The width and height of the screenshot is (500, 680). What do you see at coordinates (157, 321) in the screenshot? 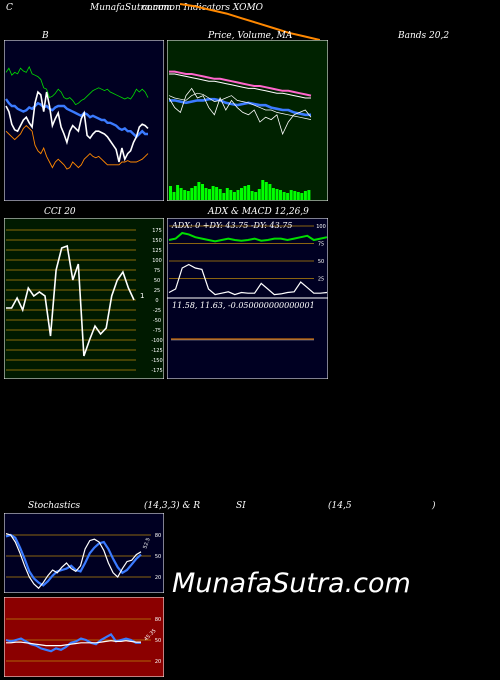
I see `cci-tick-label-9: -50` at bounding box center [157, 321].